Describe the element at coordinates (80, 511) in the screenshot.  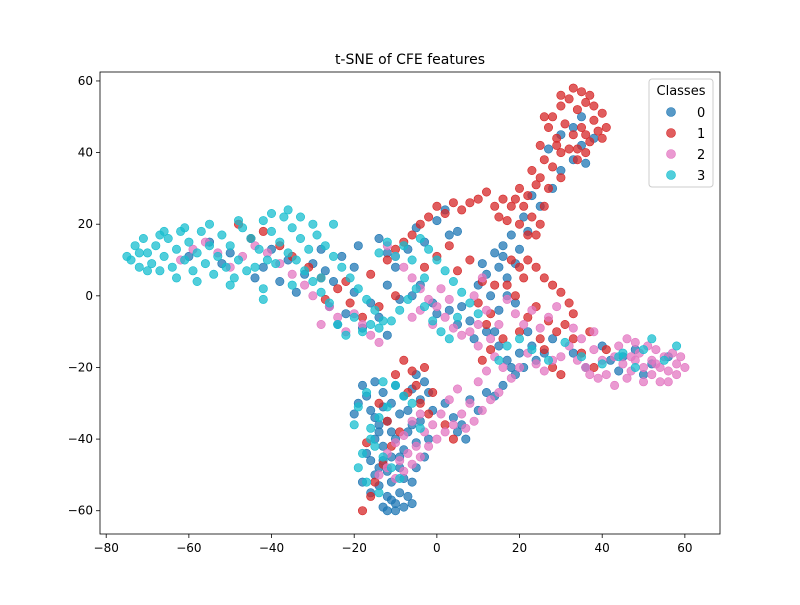
I see `y-tick-label: −60` at that location.